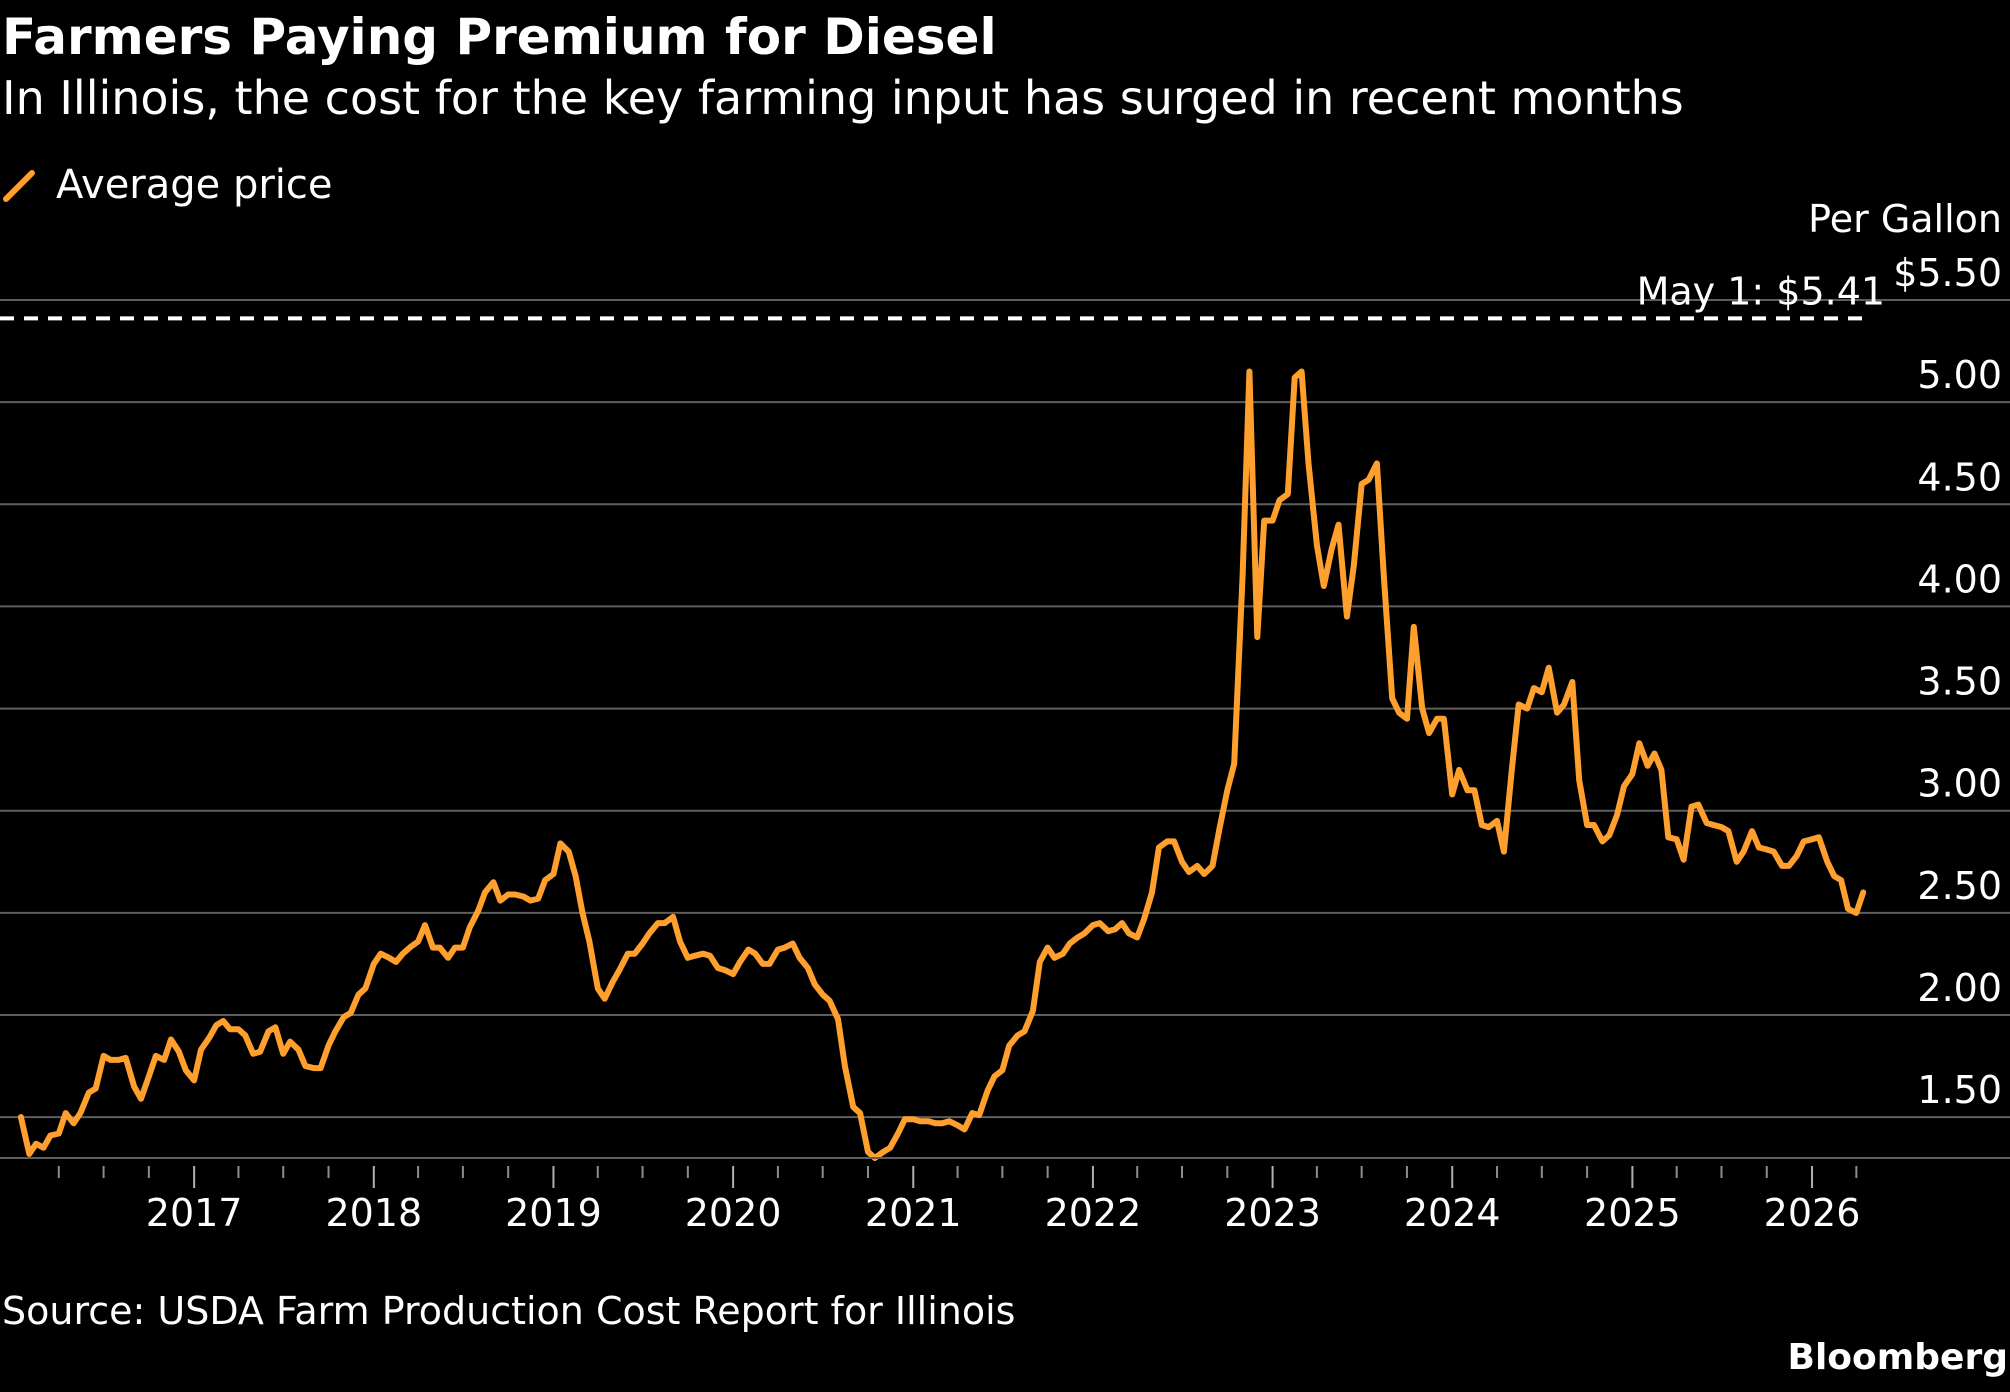 This screenshot has height=1392, width=2010. I want to click on x-tick-label: 2026, so click(1812, 1213).